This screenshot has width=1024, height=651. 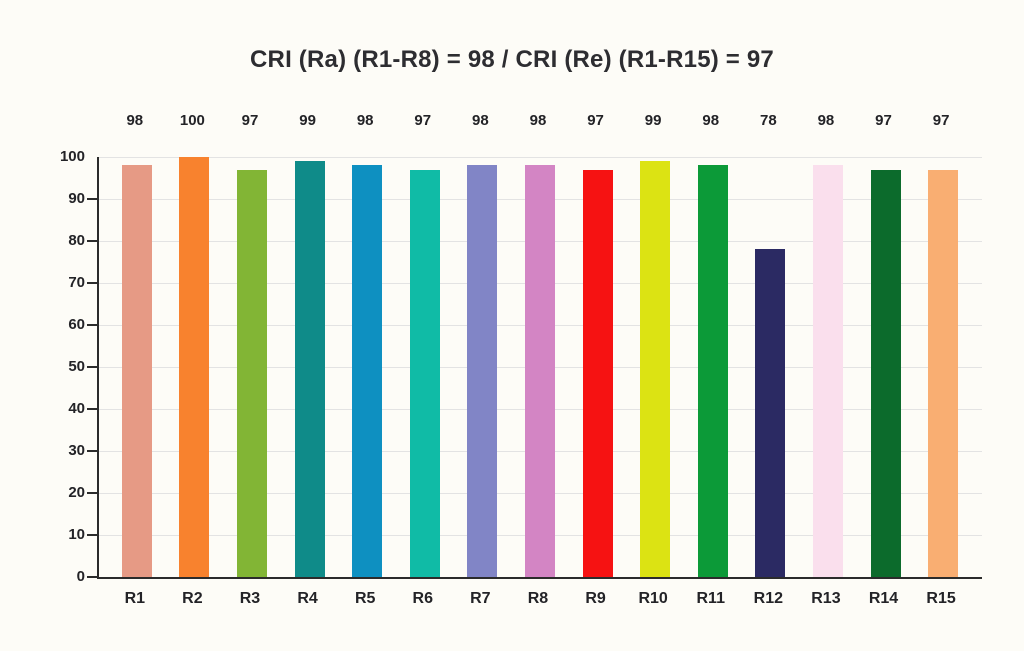 What do you see at coordinates (423, 120) in the screenshot?
I see `value-label-R6: 97` at bounding box center [423, 120].